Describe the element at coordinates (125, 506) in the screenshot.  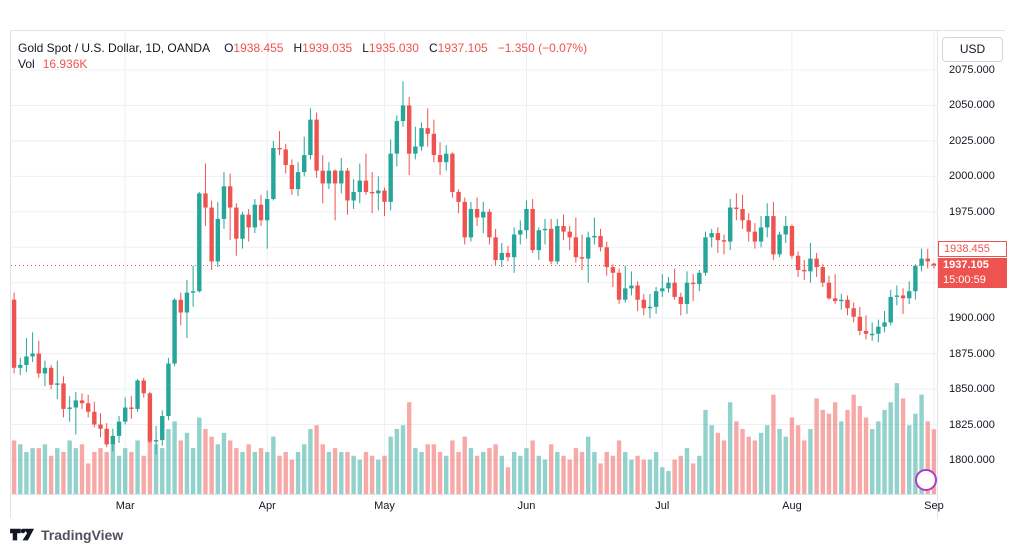
I see `month-label: Mar` at that location.